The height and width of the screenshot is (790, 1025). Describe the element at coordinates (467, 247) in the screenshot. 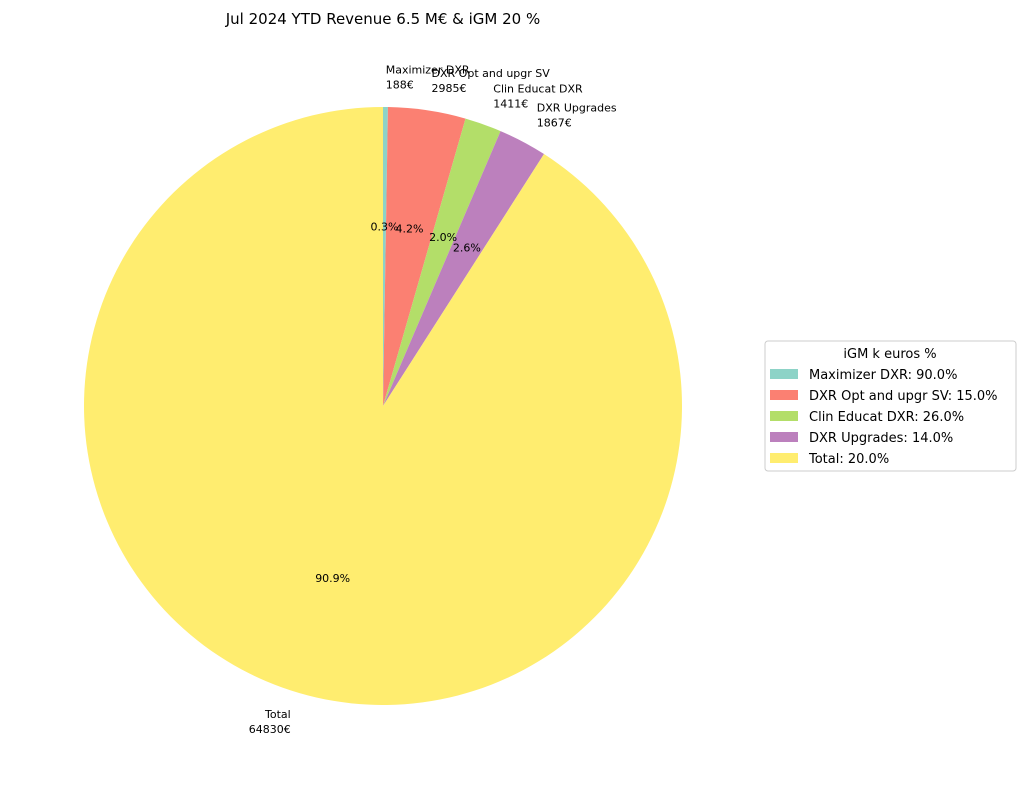

I see `slice-percent-label: 2.6%` at that location.